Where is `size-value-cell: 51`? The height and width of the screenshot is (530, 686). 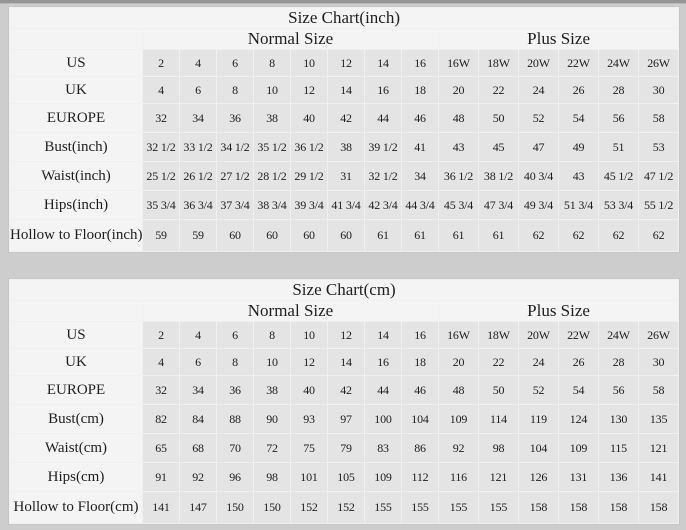
size-value-cell: 51 is located at coordinates (618, 147).